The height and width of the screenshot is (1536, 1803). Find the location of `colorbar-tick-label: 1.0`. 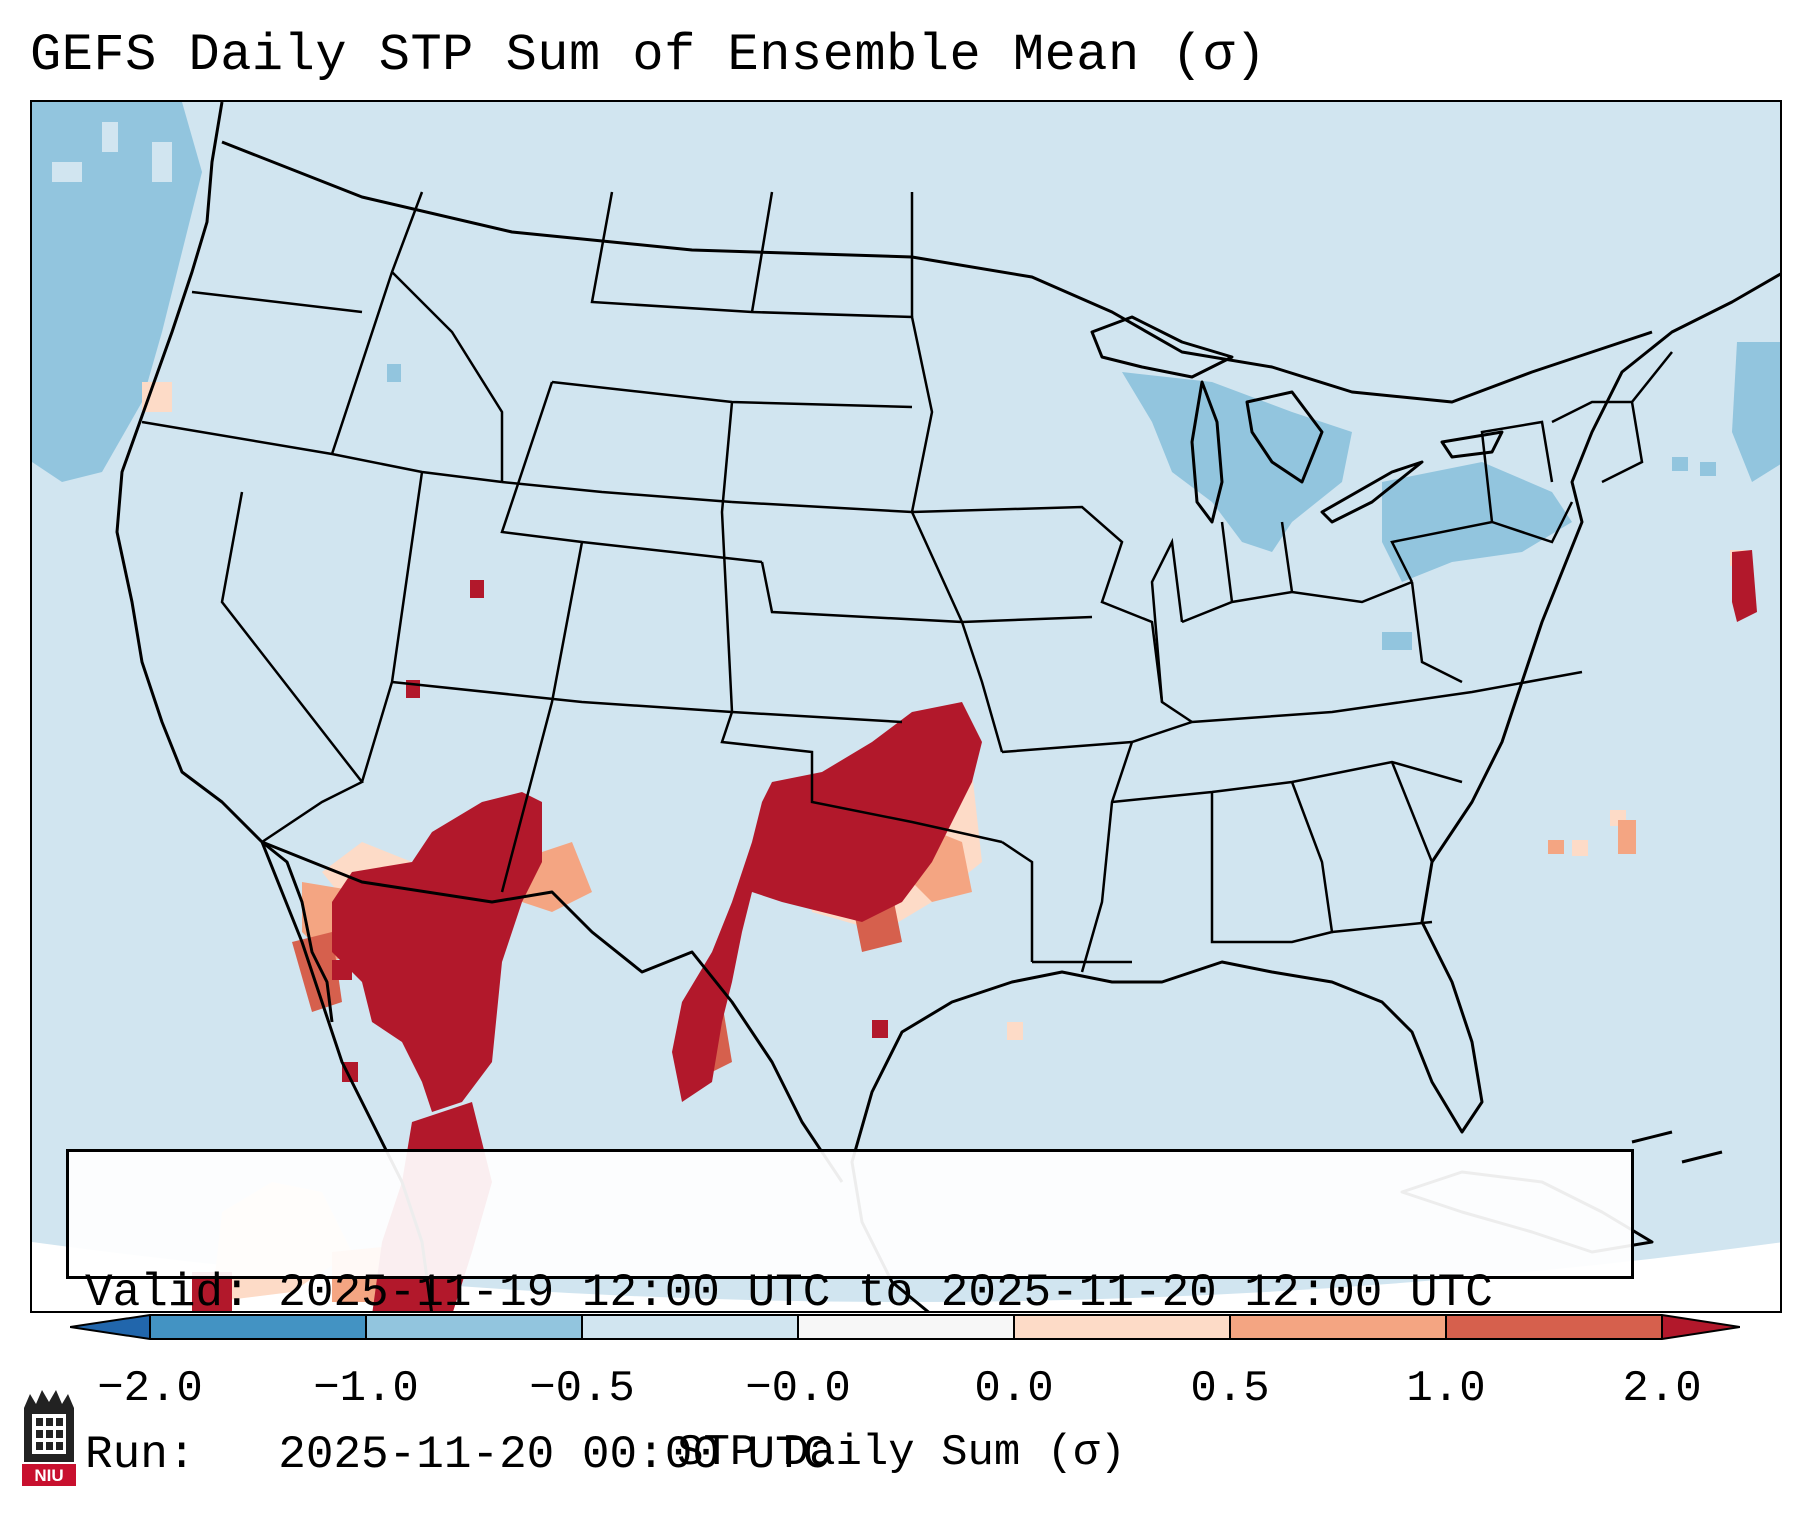

colorbar-tick-label: 1.0 is located at coordinates (1446, 1389).